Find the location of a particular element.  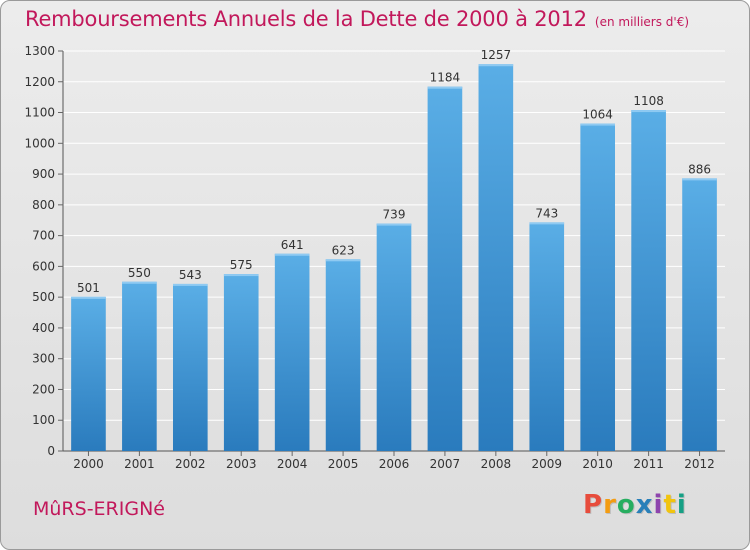

bar-2010 is located at coordinates (598, 287).